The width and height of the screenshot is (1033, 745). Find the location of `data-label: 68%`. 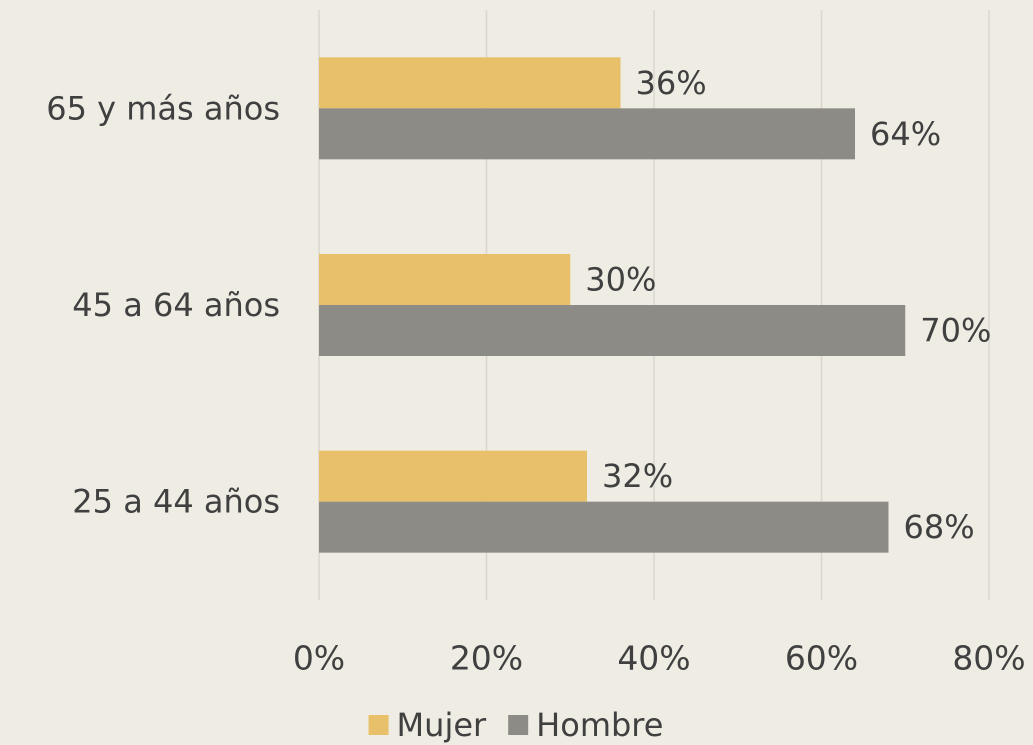

data-label: 68% is located at coordinates (939, 527).